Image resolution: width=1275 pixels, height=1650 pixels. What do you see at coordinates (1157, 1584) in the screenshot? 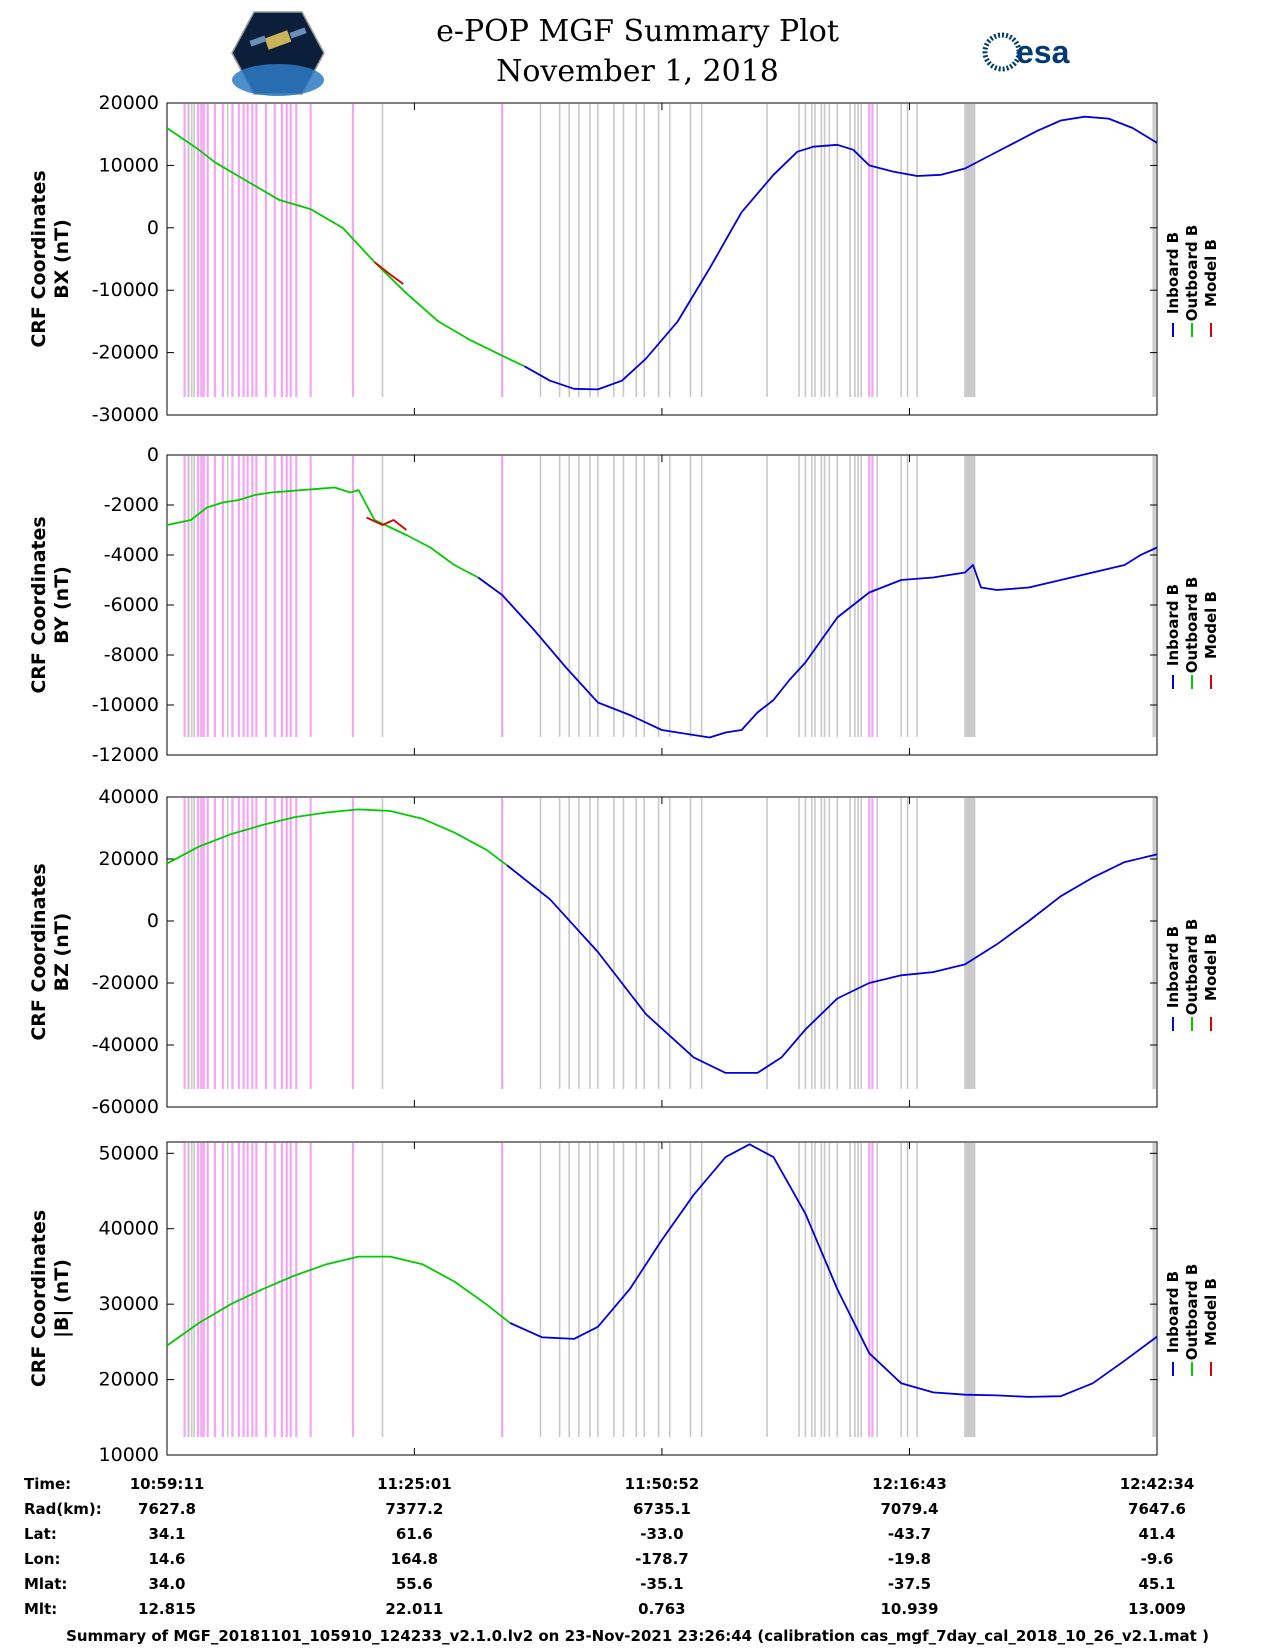
I see `orbit-row-value: 45.1` at bounding box center [1157, 1584].